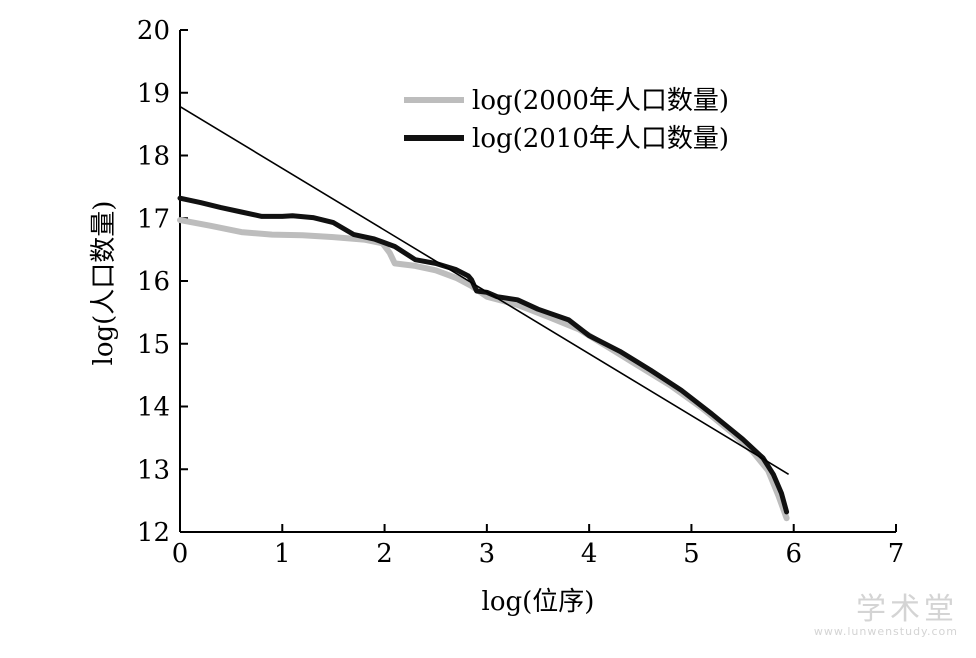 Image resolution: width=976 pixels, height=658 pixels. Describe the element at coordinates (282, 554) in the screenshot. I see `x-tick-label: 1` at that location.